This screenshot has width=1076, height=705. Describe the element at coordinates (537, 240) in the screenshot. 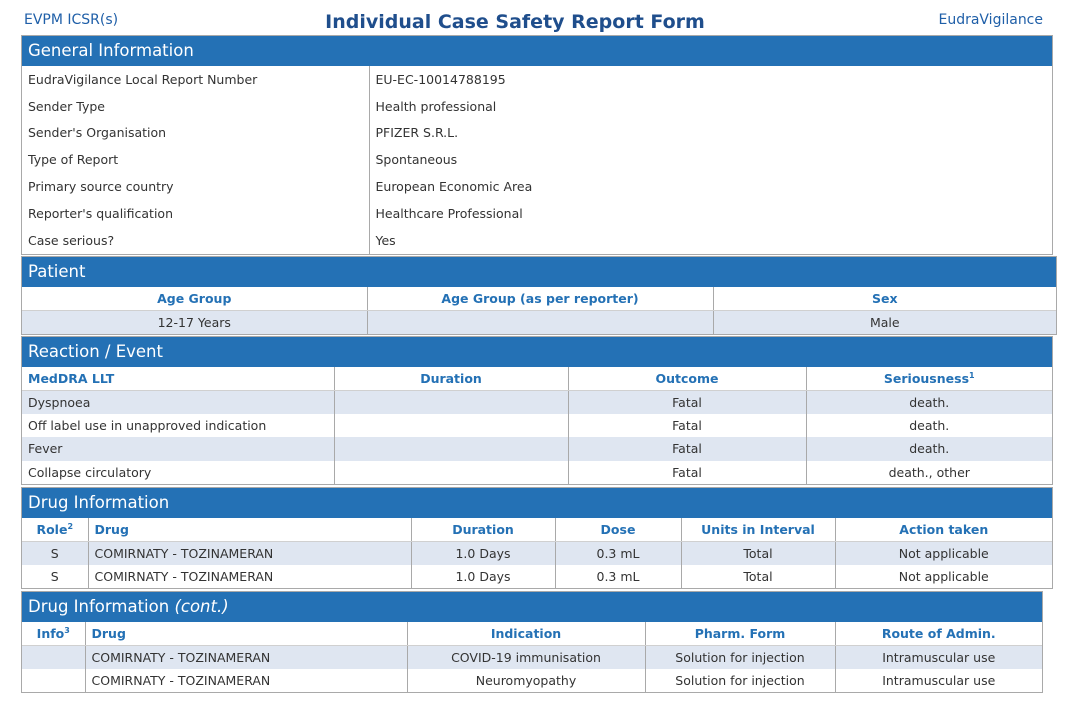

I see `table-row: Case serious? Yes` at that location.